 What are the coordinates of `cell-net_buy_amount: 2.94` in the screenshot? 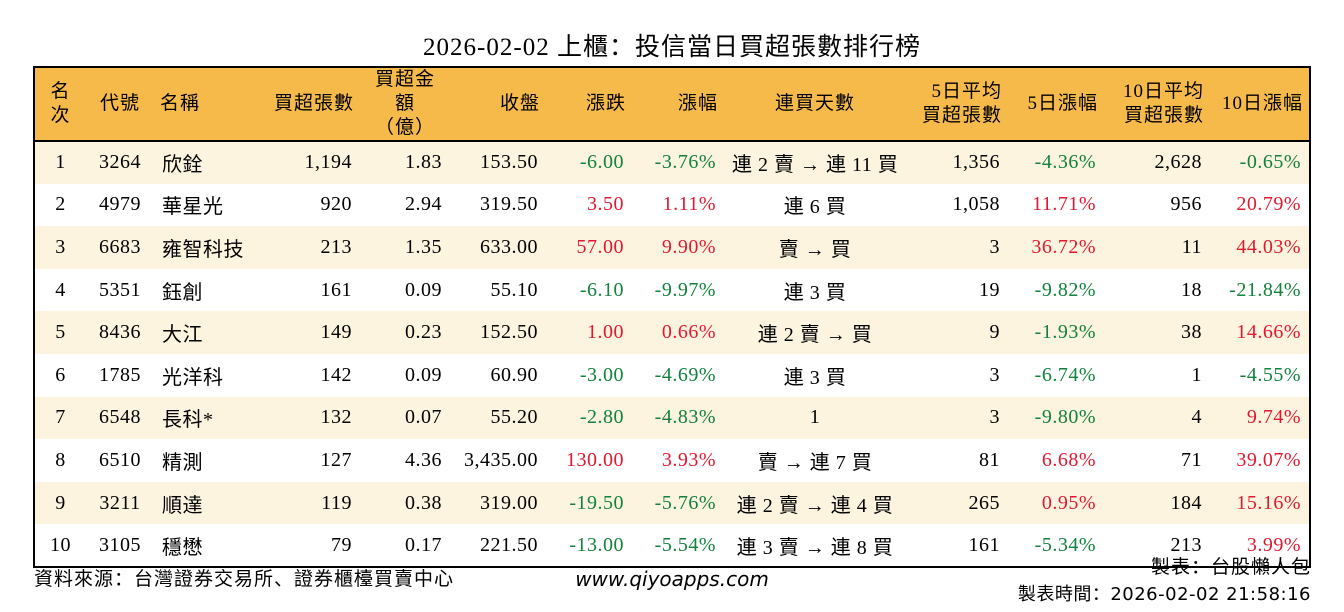 It's located at (423, 204).